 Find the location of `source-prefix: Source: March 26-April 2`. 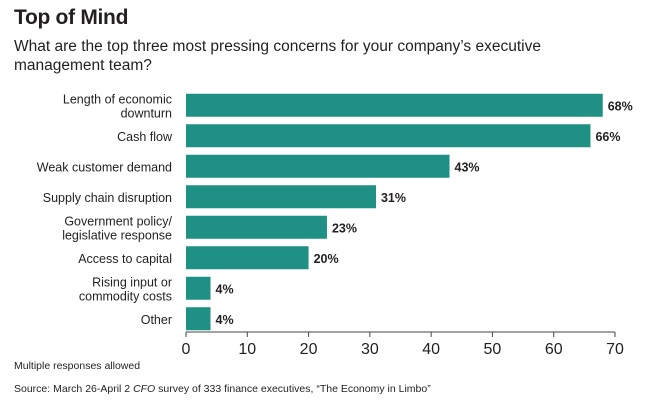

source-prefix: Source: March 26-April 2 is located at coordinates (74, 389).